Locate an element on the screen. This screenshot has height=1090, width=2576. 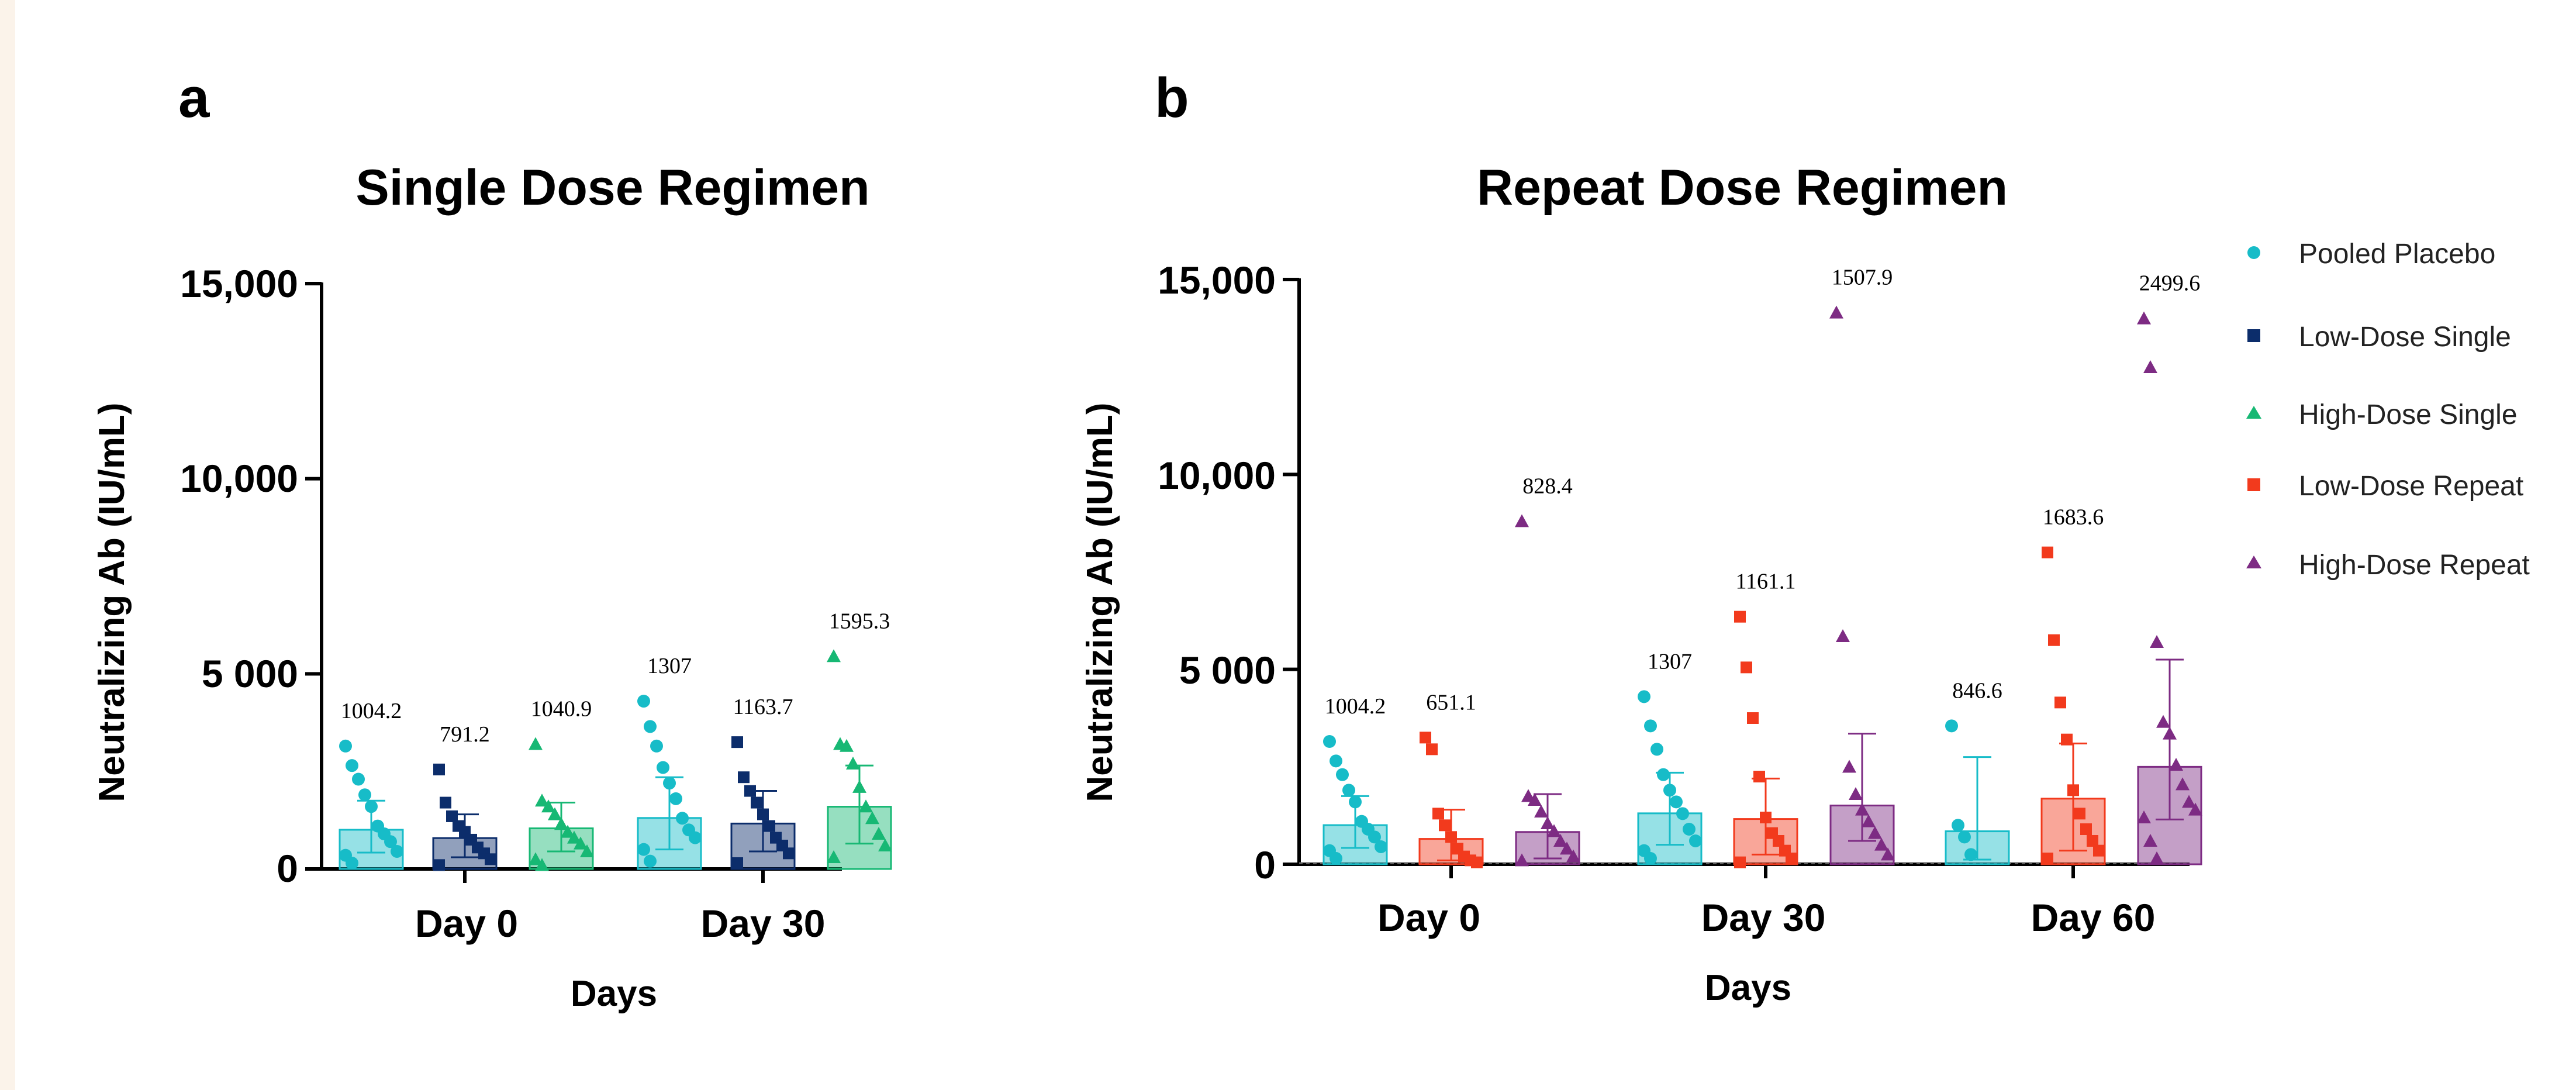
chart-title-b: Repeat Dose Regimen is located at coordinates (1742, 188).